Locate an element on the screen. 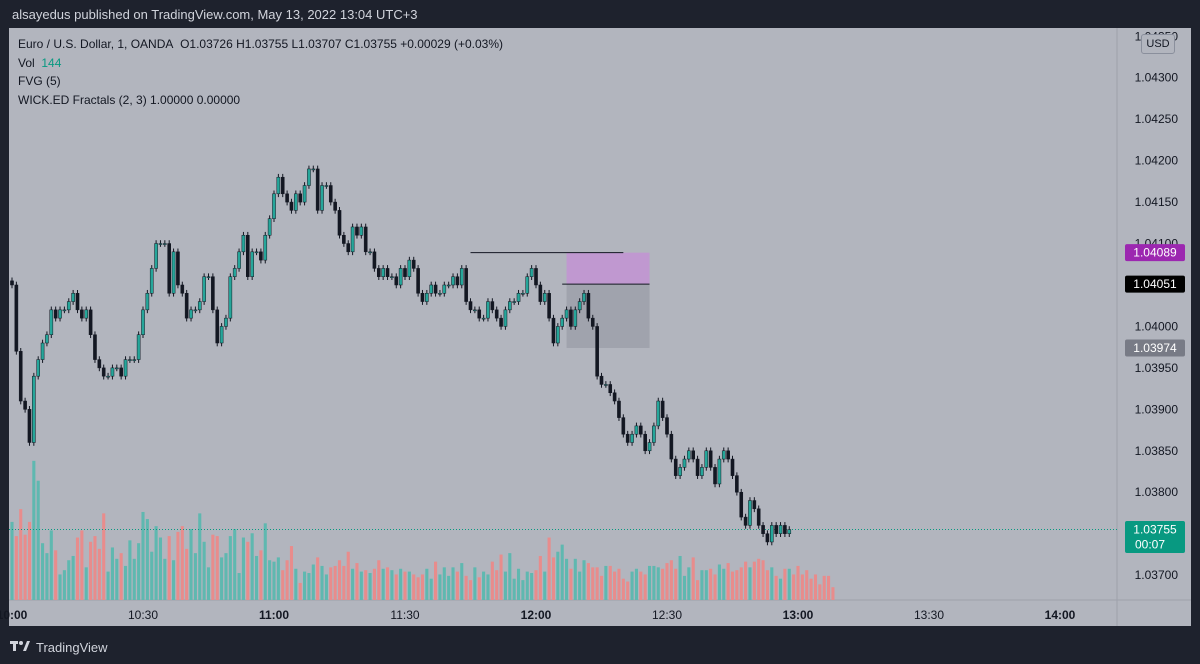  x-tick-label: 11:00 is located at coordinates (274, 615).